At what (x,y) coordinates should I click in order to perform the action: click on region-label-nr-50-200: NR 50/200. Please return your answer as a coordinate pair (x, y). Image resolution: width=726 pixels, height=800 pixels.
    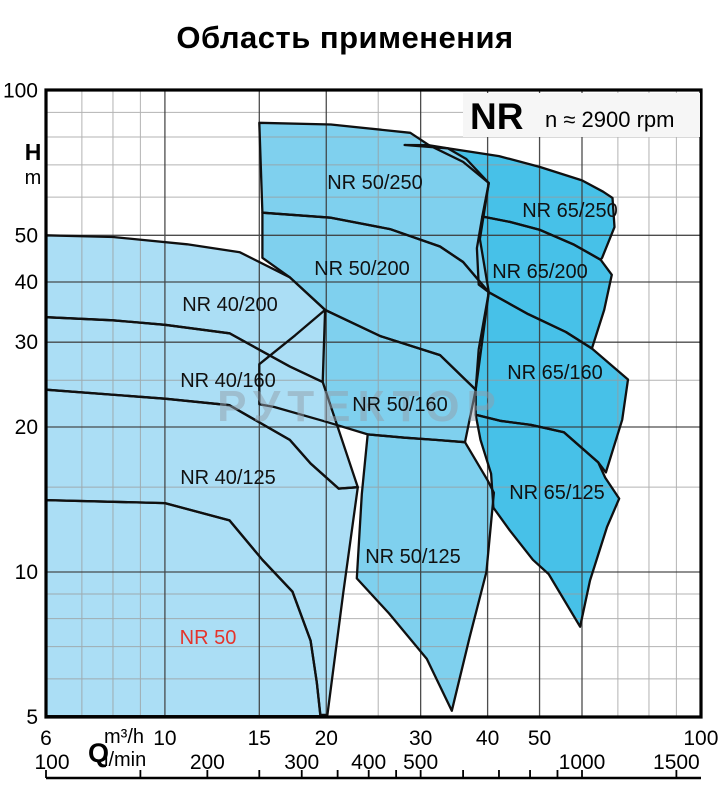
    Looking at the image, I should click on (362, 269).